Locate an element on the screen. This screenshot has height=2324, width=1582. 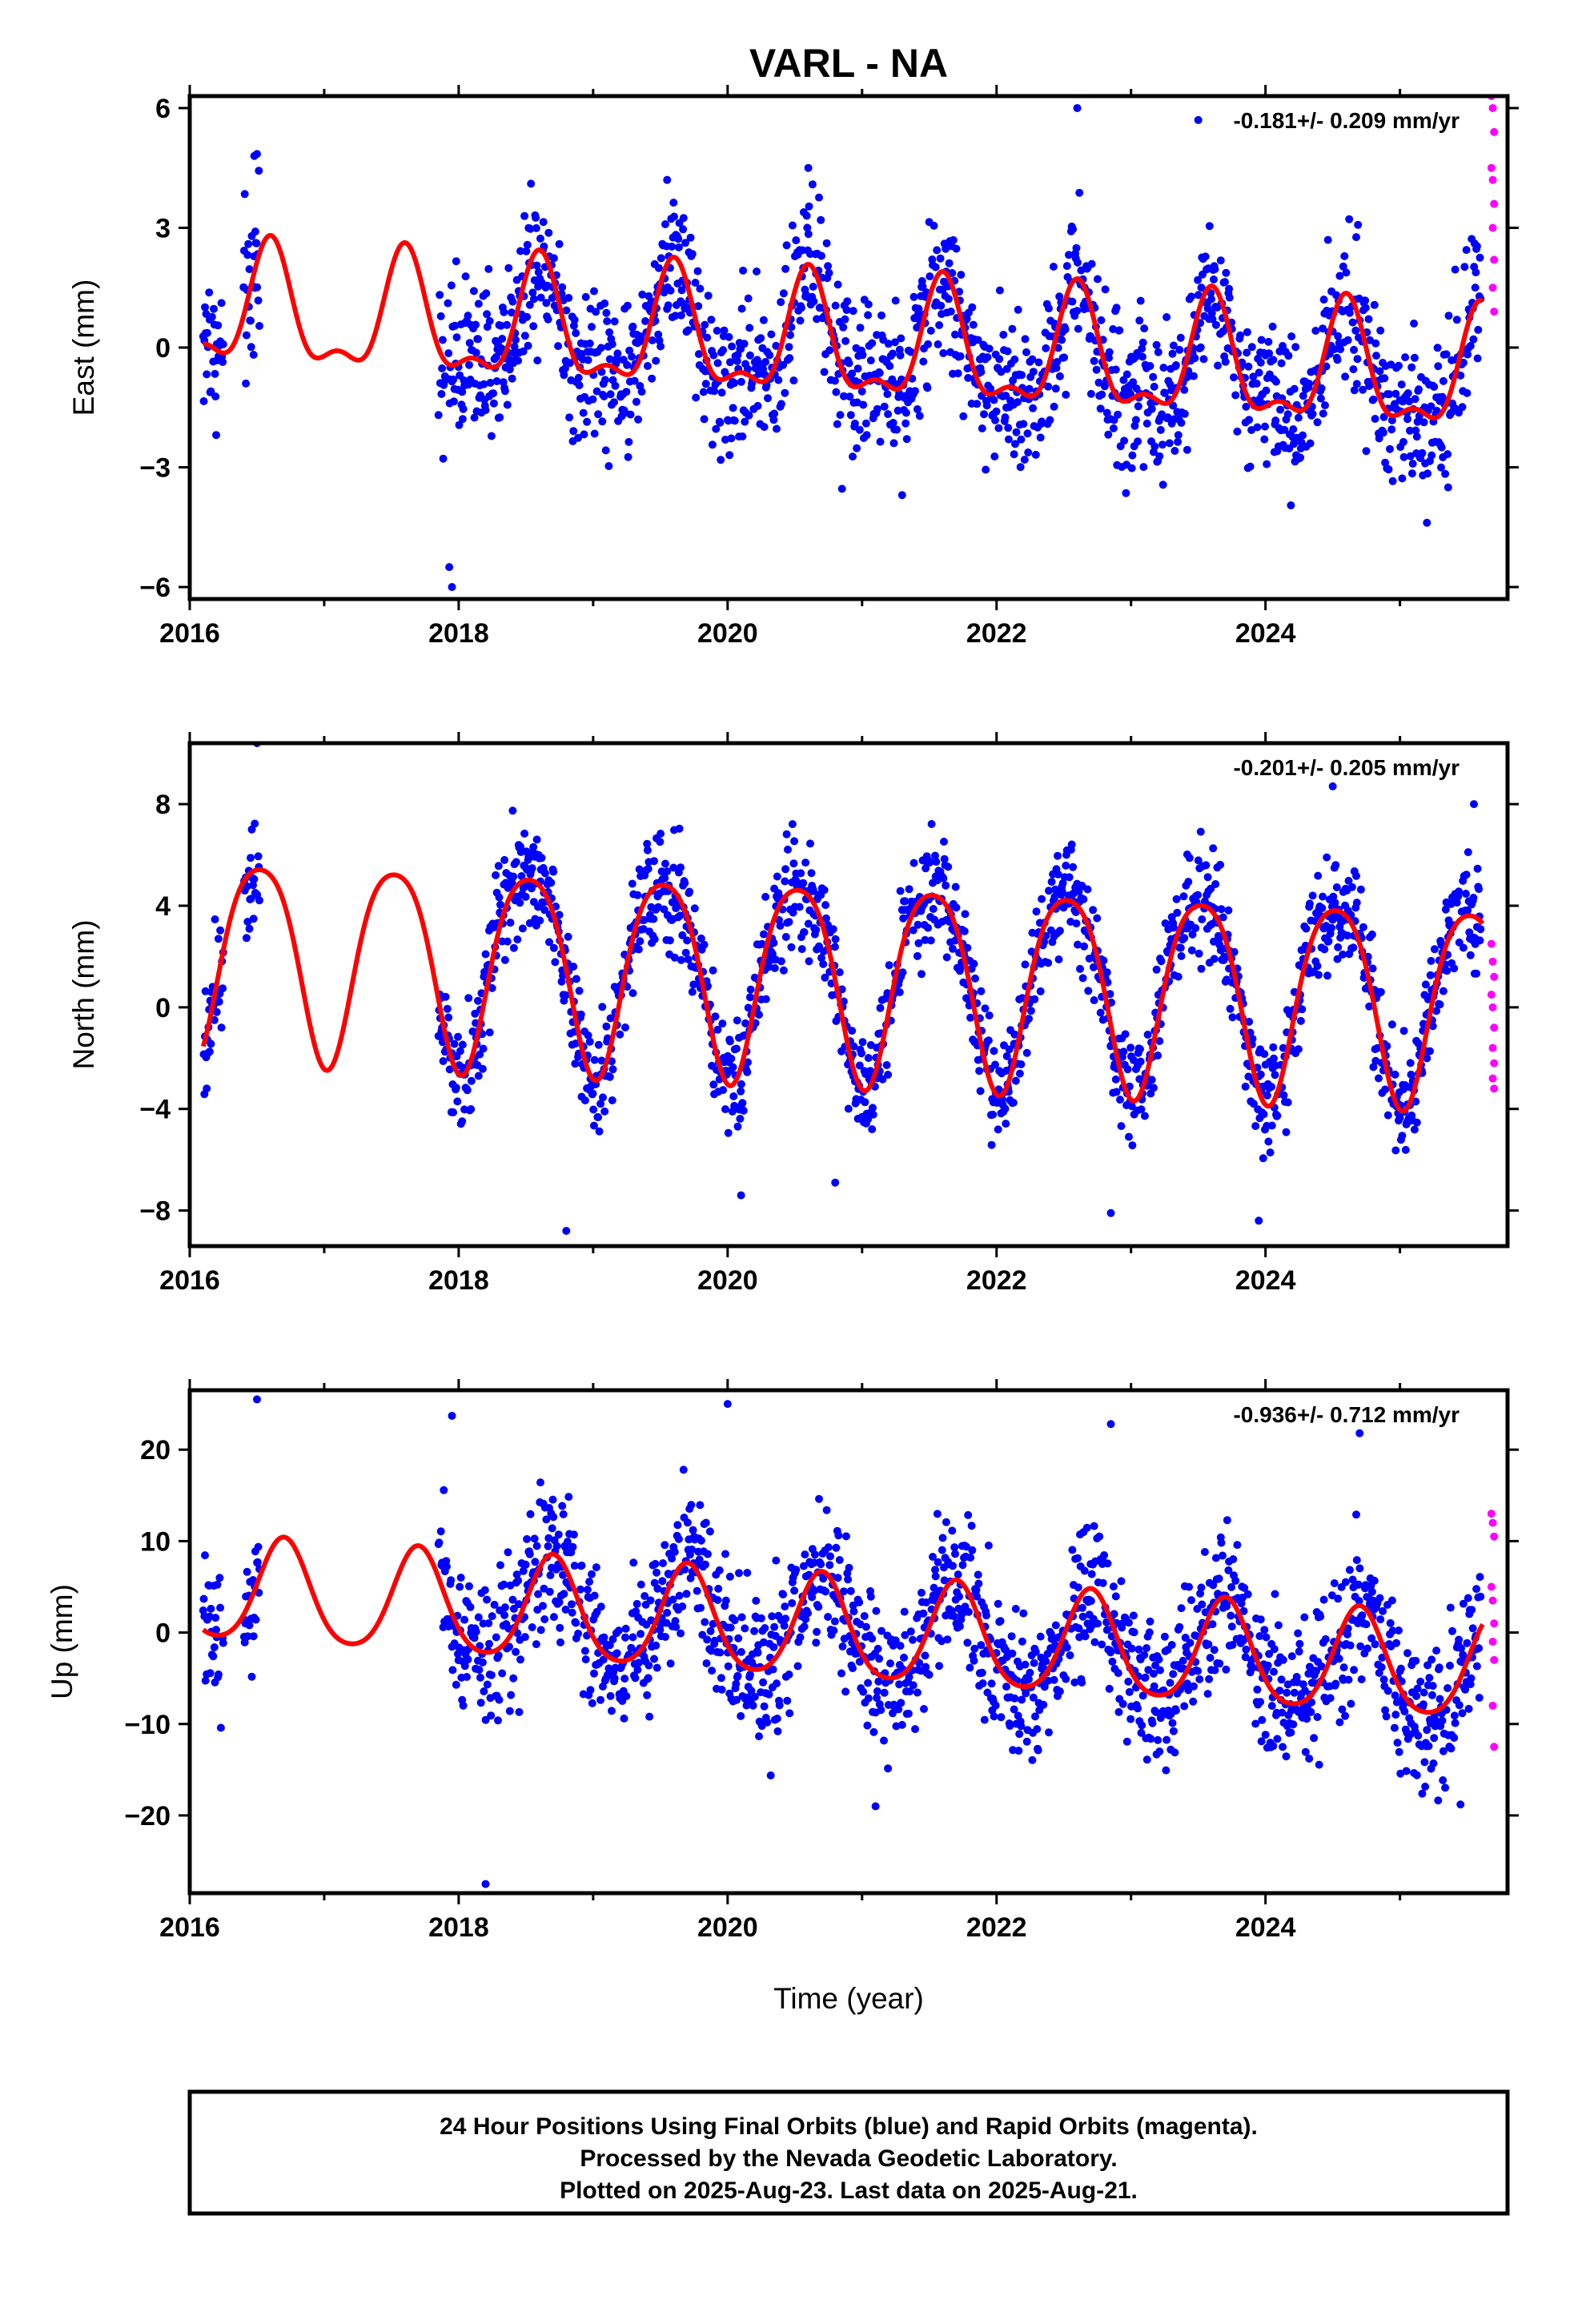
figure-title: VARL - NA is located at coordinates (848, 63).